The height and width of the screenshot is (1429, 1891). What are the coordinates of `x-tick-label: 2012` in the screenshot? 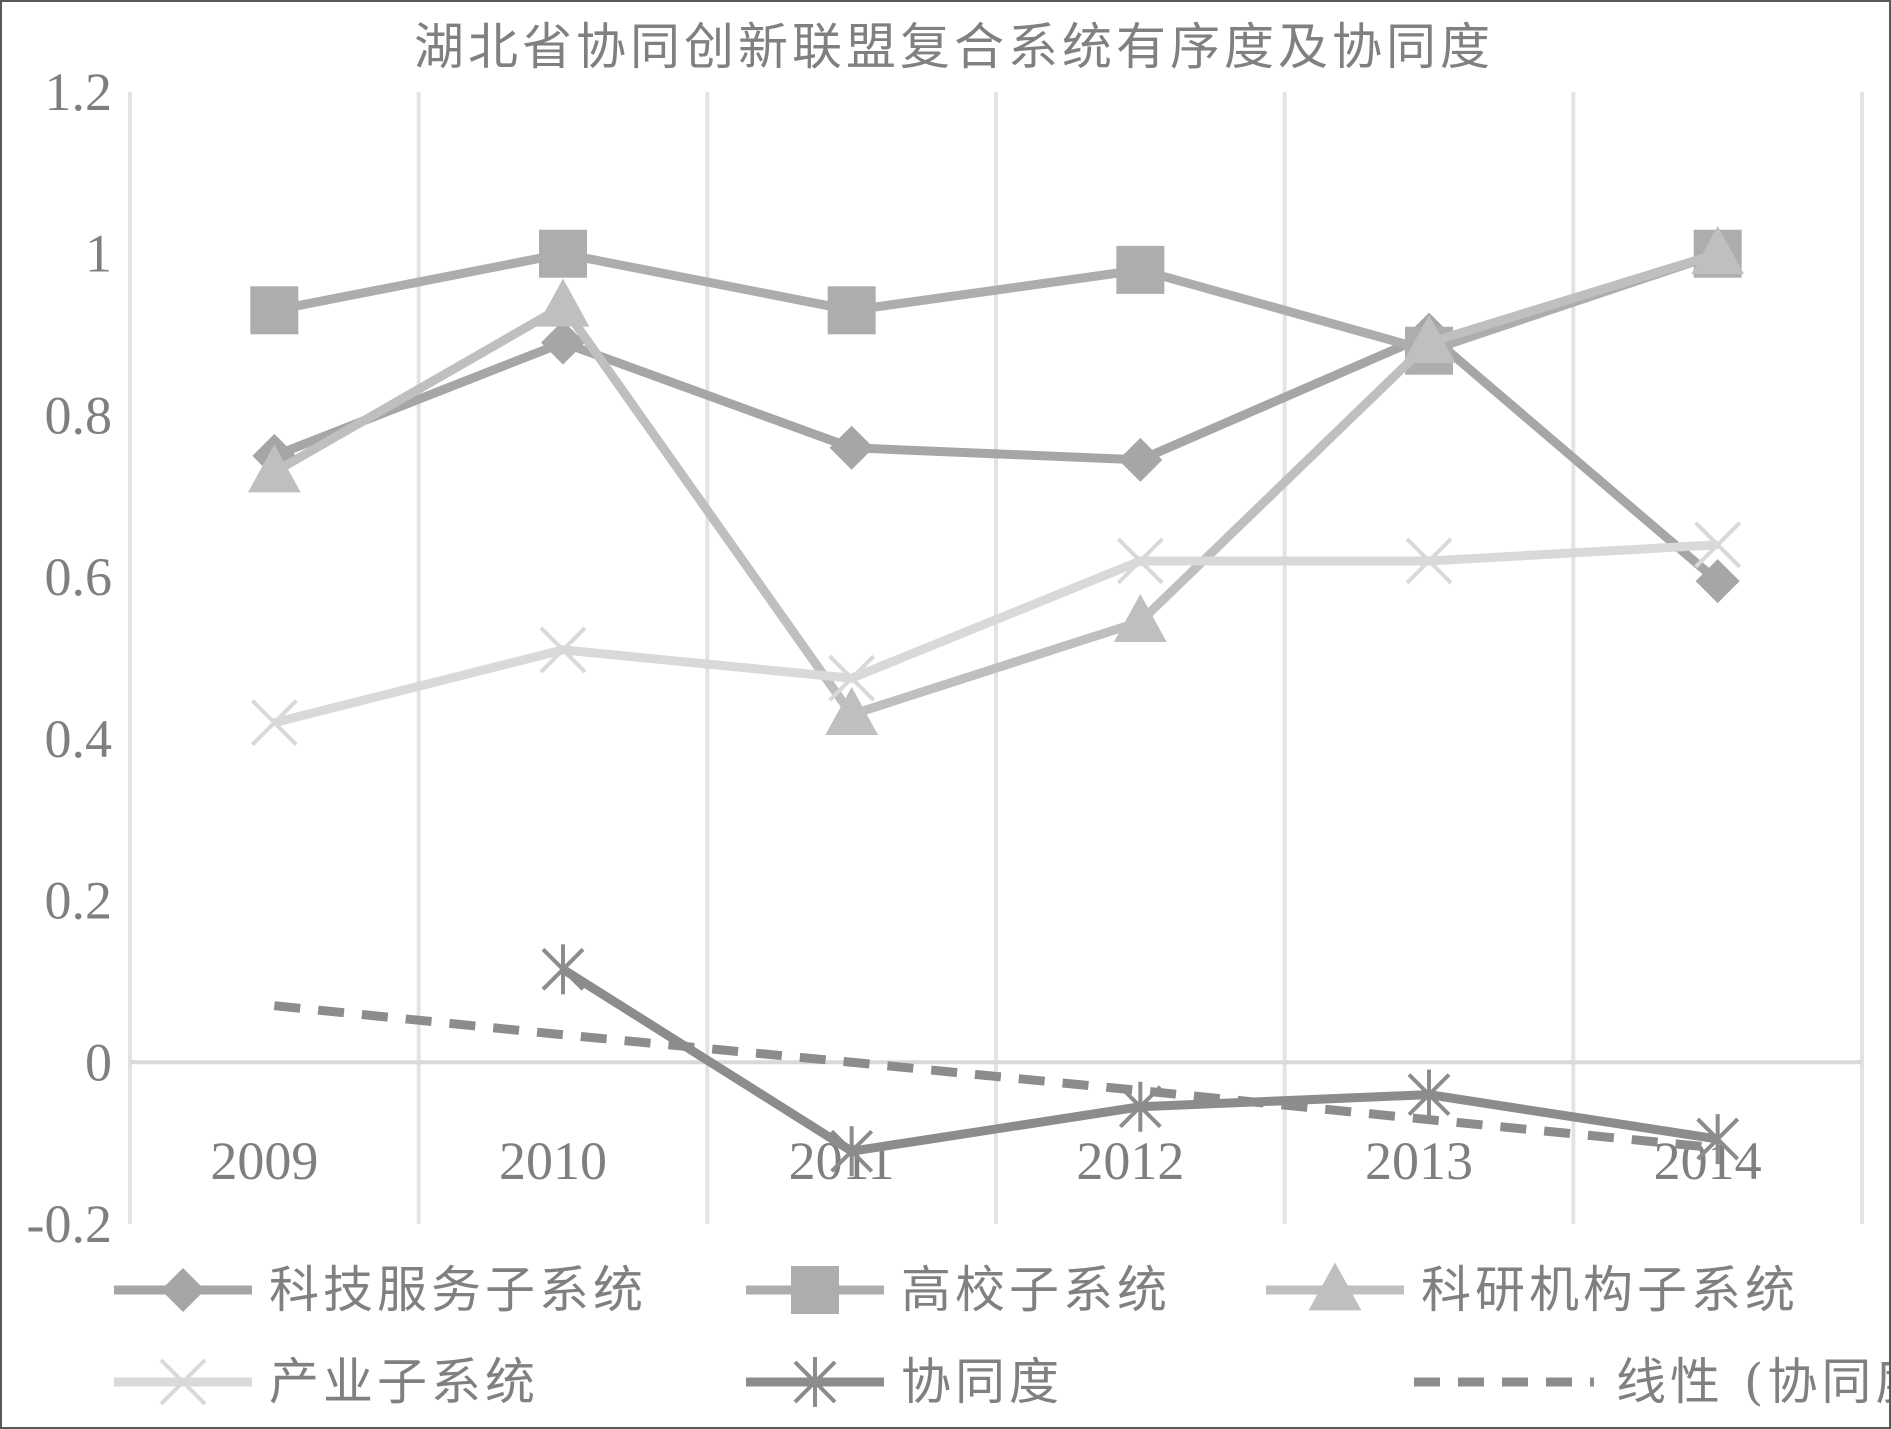 It's located at (1130, 1161).